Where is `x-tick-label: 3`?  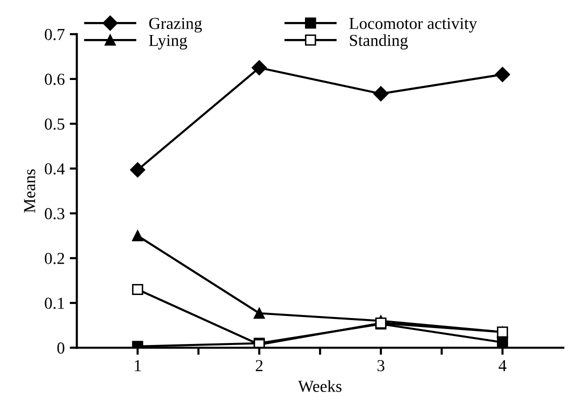
x-tick-label: 3 is located at coordinates (381, 366).